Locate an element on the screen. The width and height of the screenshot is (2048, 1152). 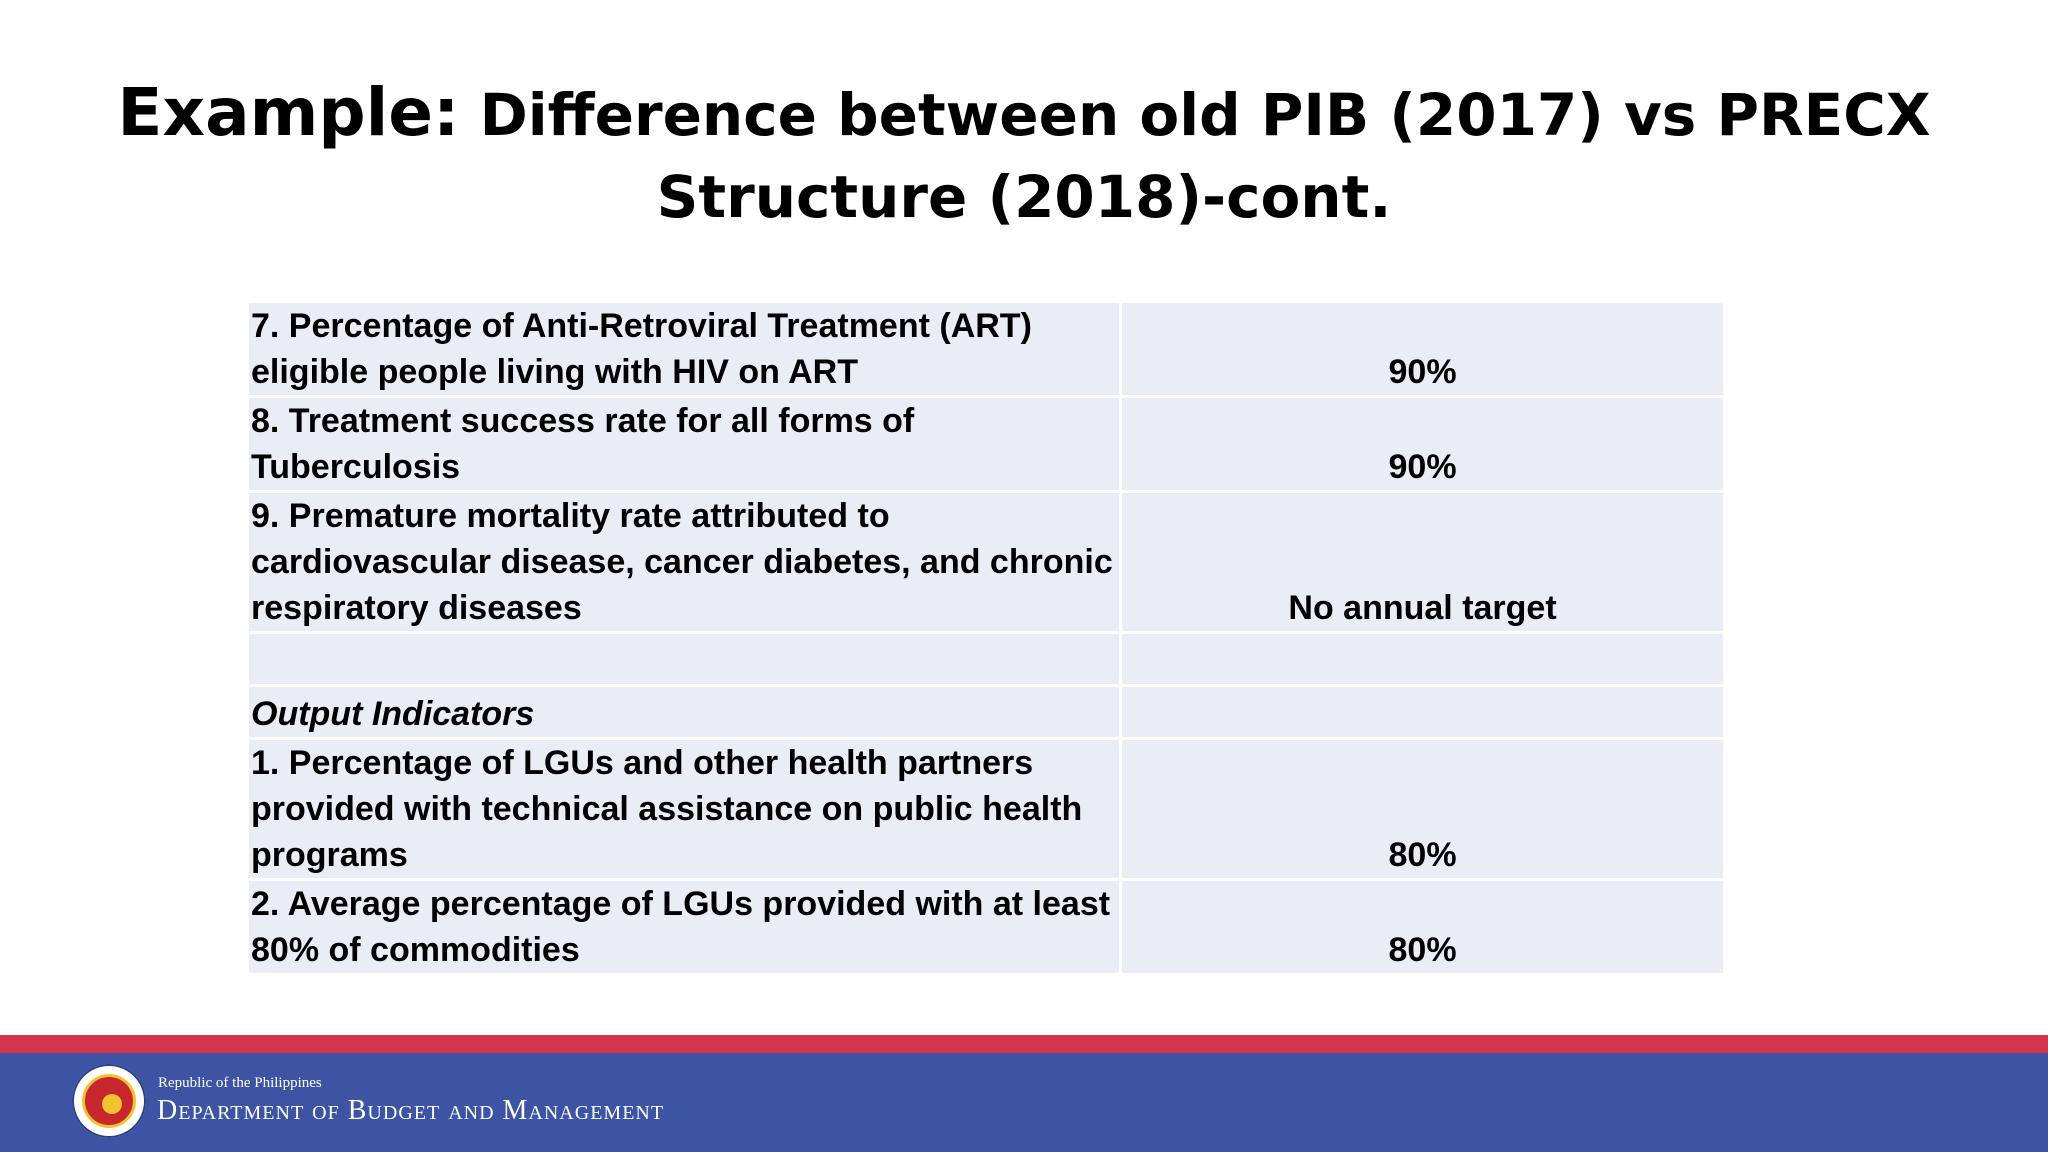
footer-country: Republic of the Philippines is located at coordinates (240, 1083).